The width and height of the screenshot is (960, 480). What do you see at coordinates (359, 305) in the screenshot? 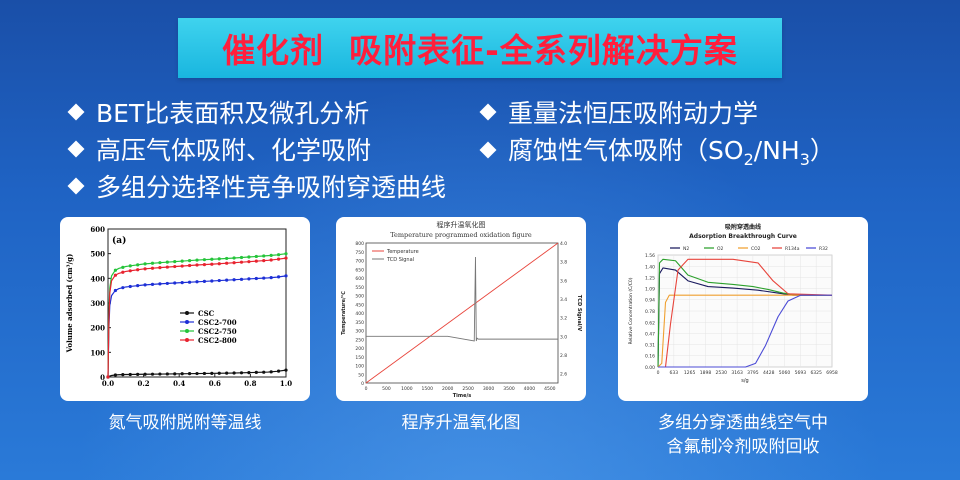
I see `y-tick-label: 450` at bounding box center [359, 305].